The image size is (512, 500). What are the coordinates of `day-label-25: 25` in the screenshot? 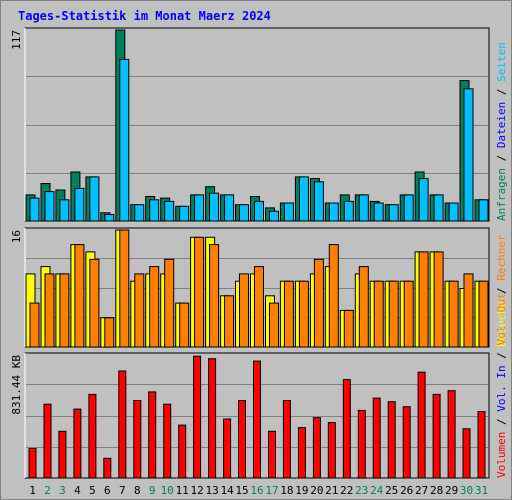 It's located at (391, 490).